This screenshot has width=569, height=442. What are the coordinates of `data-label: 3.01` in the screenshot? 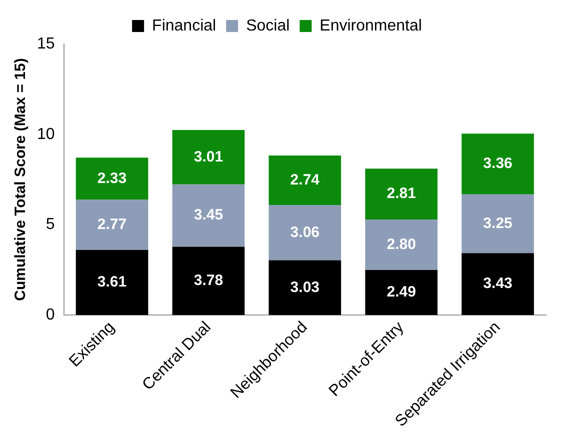 It's located at (209, 157).